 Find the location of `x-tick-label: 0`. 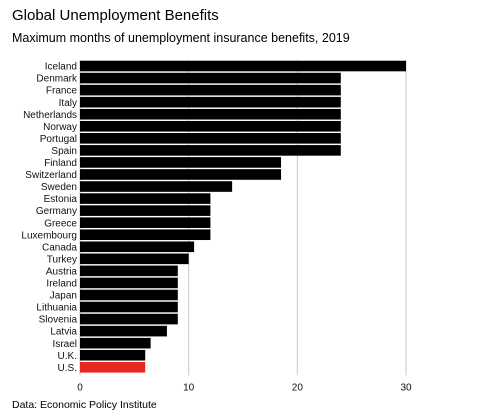

x-tick-label: 0 is located at coordinates (80, 387).